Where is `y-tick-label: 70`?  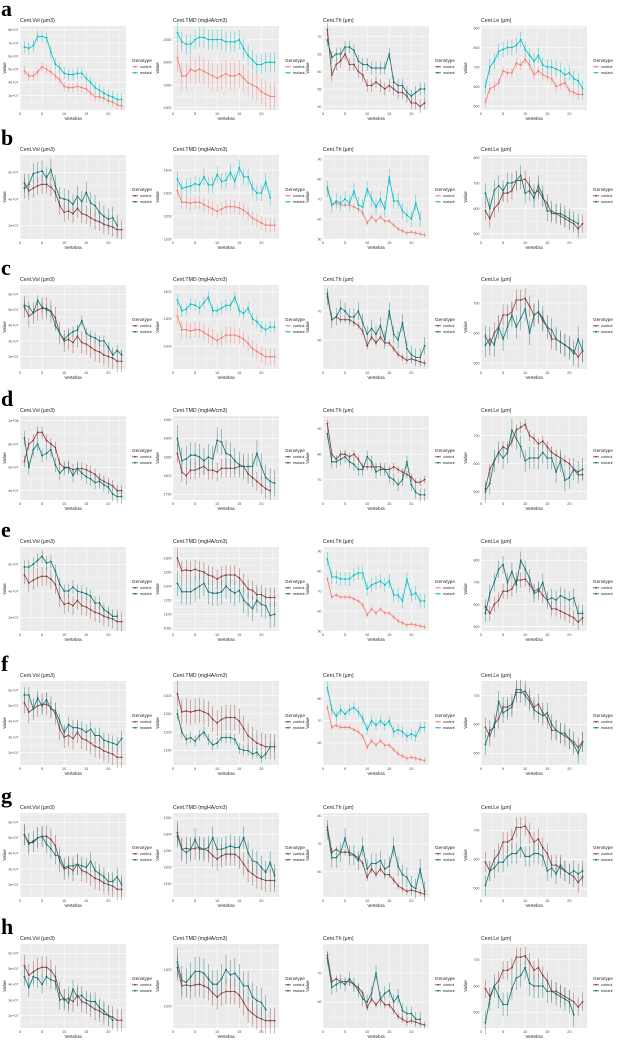
y-tick-label: 70 is located at coordinates (320, 973).